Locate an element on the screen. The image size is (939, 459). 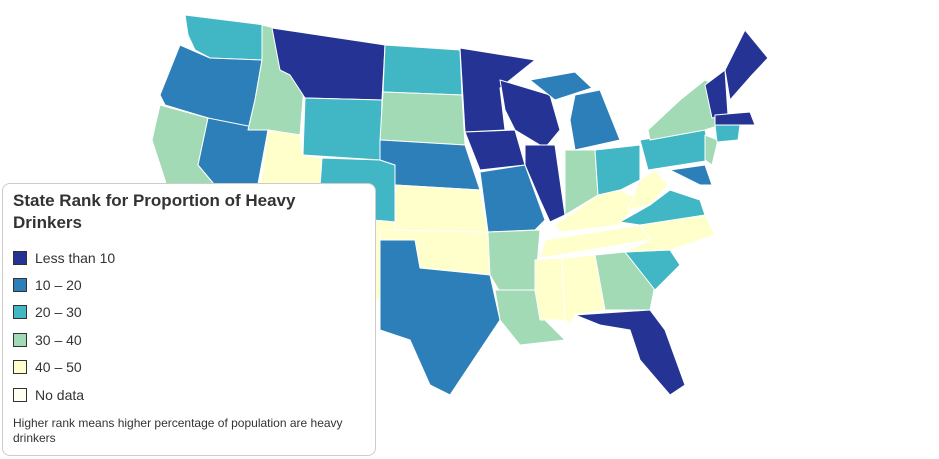
legend-item: No data is located at coordinates (189, 394).